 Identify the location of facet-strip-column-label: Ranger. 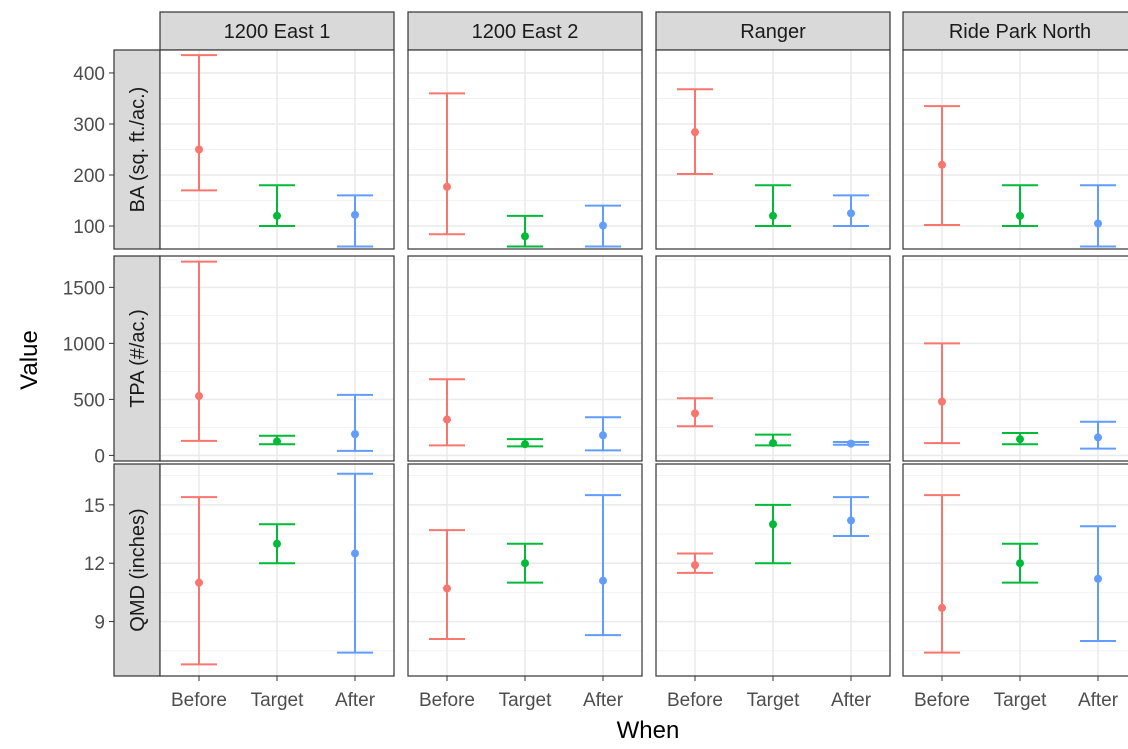
(773, 32).